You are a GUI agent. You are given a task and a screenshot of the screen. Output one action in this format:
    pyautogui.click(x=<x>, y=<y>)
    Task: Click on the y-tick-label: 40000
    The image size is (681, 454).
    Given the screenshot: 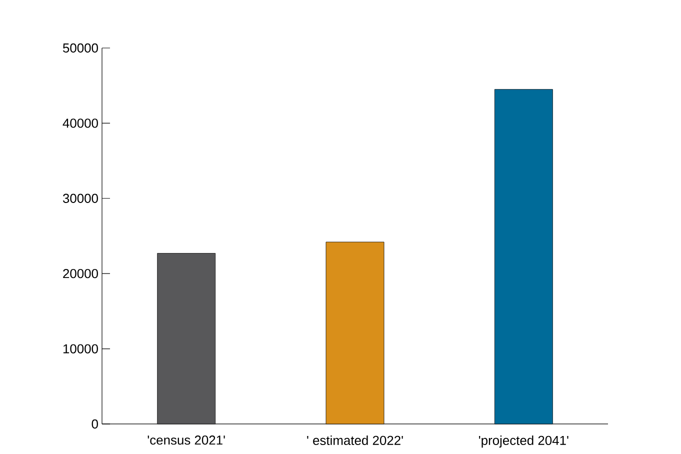 What is the action you would take?
    pyautogui.click(x=80, y=123)
    